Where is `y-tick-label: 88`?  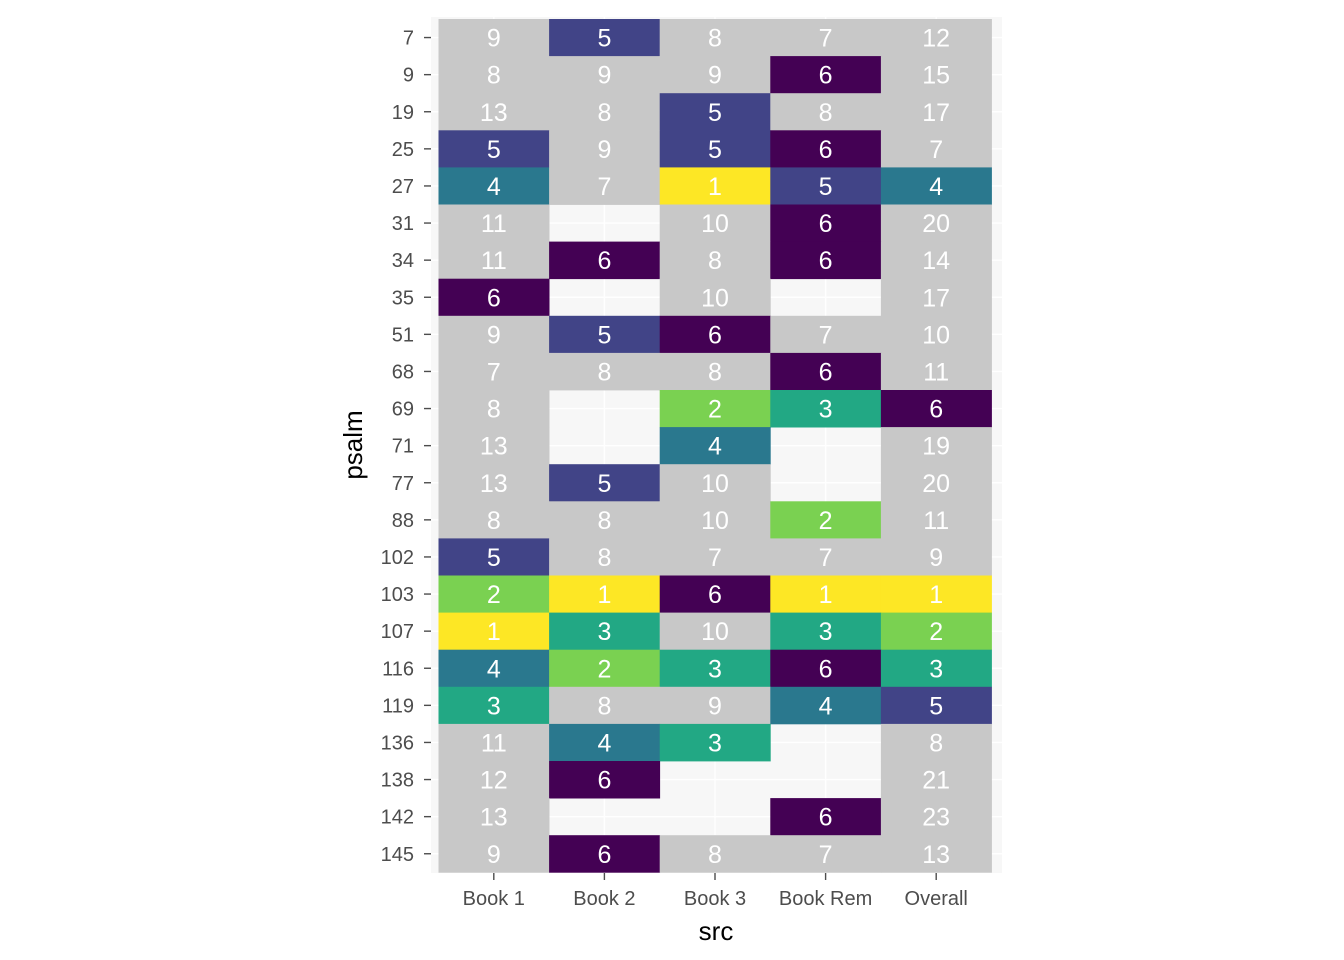 y-tick-label: 88 is located at coordinates (403, 521).